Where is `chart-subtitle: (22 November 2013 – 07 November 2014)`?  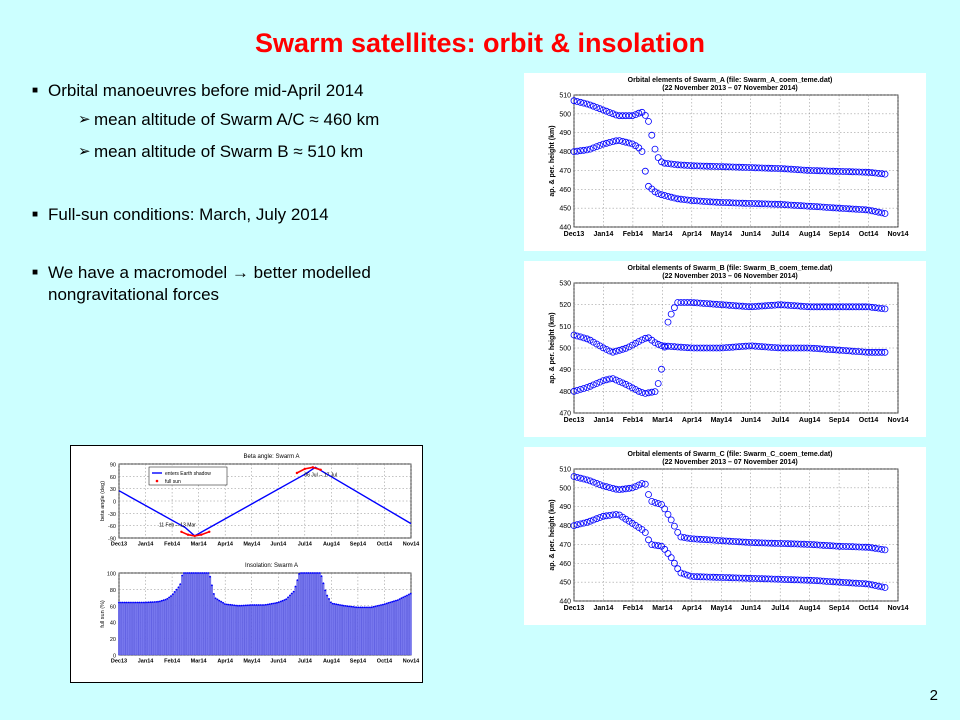
chart-subtitle: (22 November 2013 – 07 November 2014) is located at coordinates (729, 462).